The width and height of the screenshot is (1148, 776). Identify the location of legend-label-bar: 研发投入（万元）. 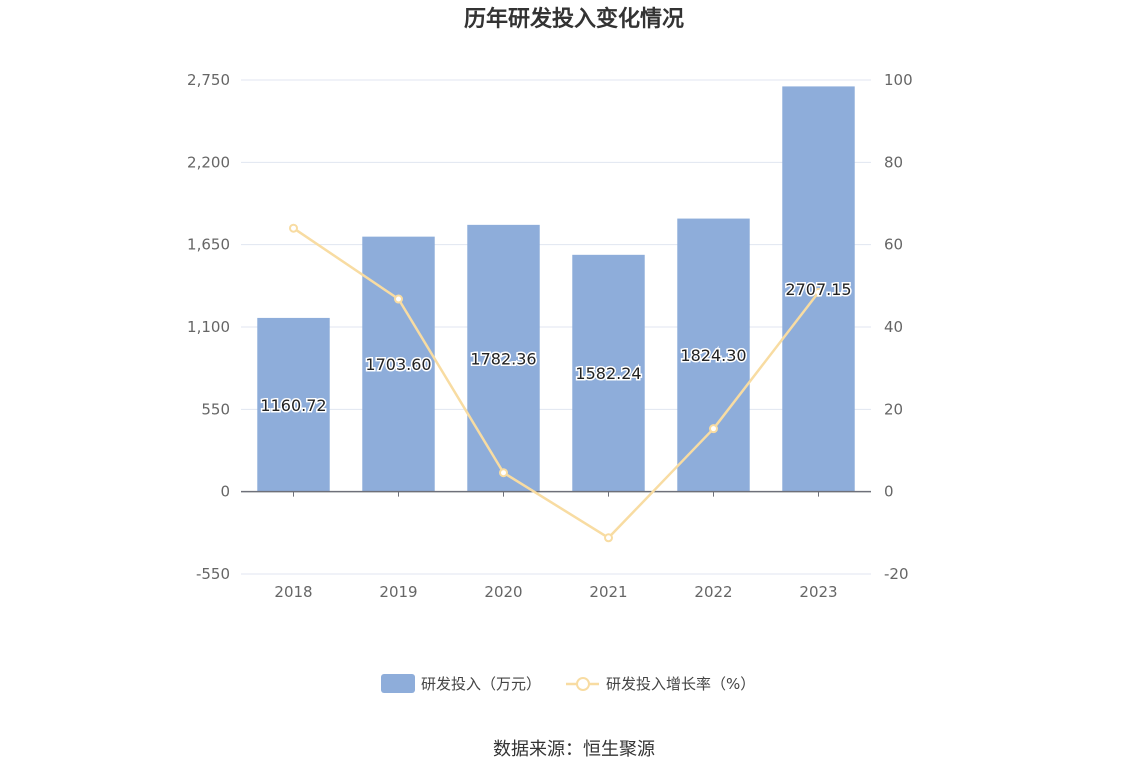
(481, 684).